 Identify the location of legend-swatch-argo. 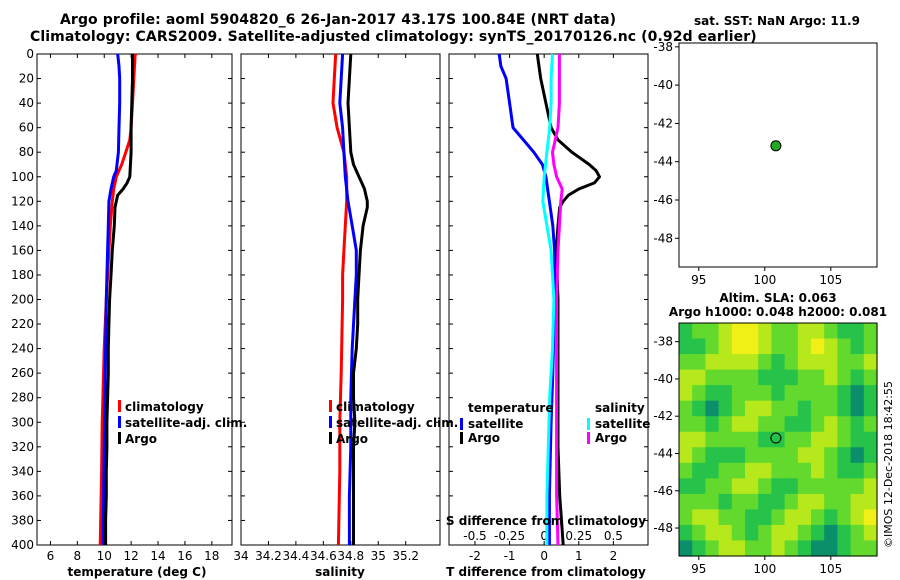
(119, 438).